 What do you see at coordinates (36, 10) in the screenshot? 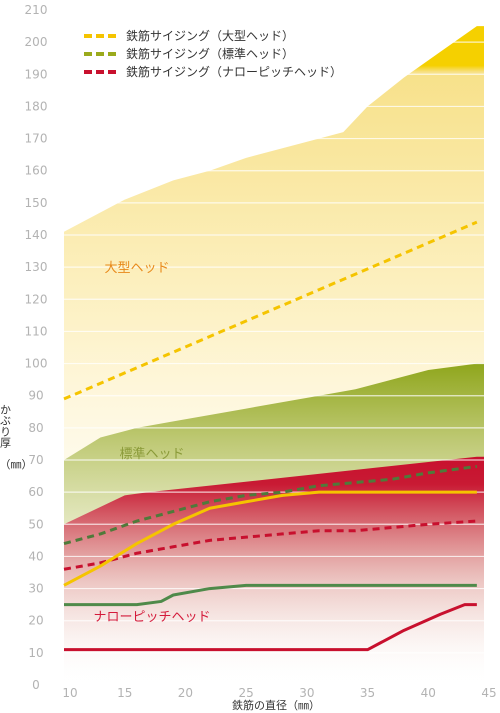
I see `y-tick-label-210: 210` at bounding box center [36, 10].